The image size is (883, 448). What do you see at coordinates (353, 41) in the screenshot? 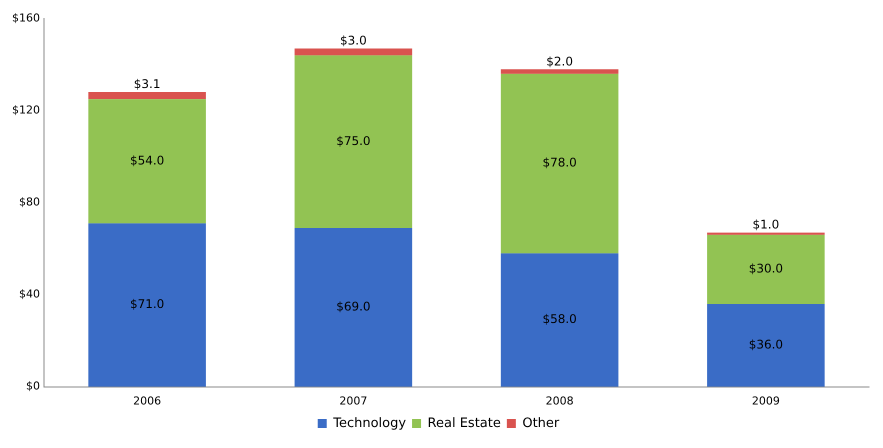
I see `data-label: $3.0` at bounding box center [353, 41].